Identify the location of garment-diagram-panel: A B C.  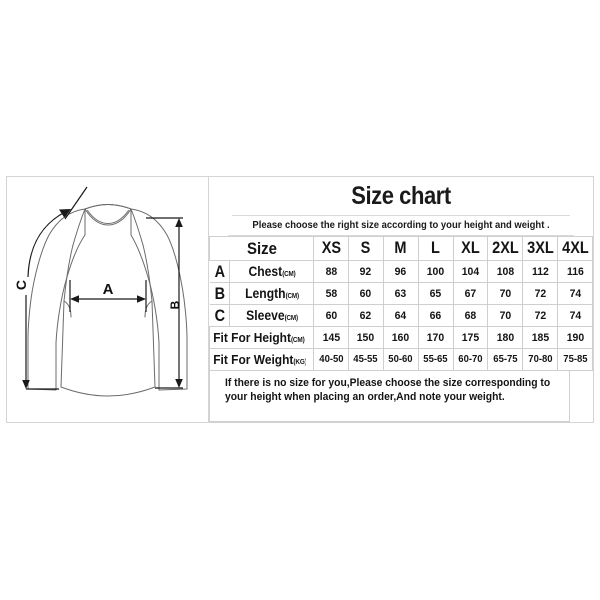
(108, 299).